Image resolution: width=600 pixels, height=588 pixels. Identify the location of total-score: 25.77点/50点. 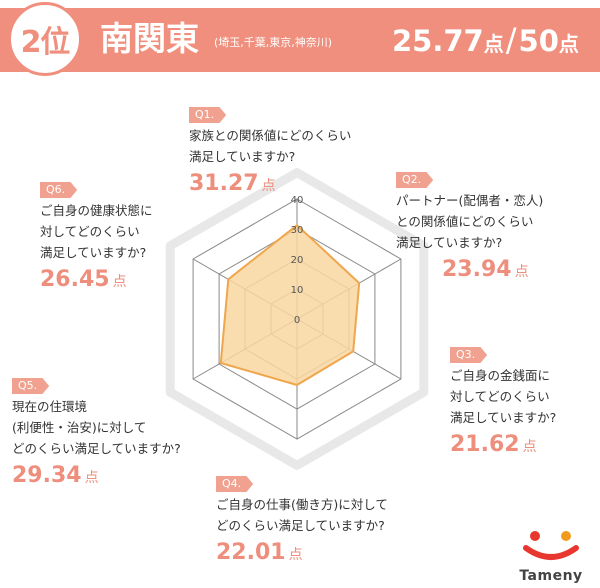
(485, 42).